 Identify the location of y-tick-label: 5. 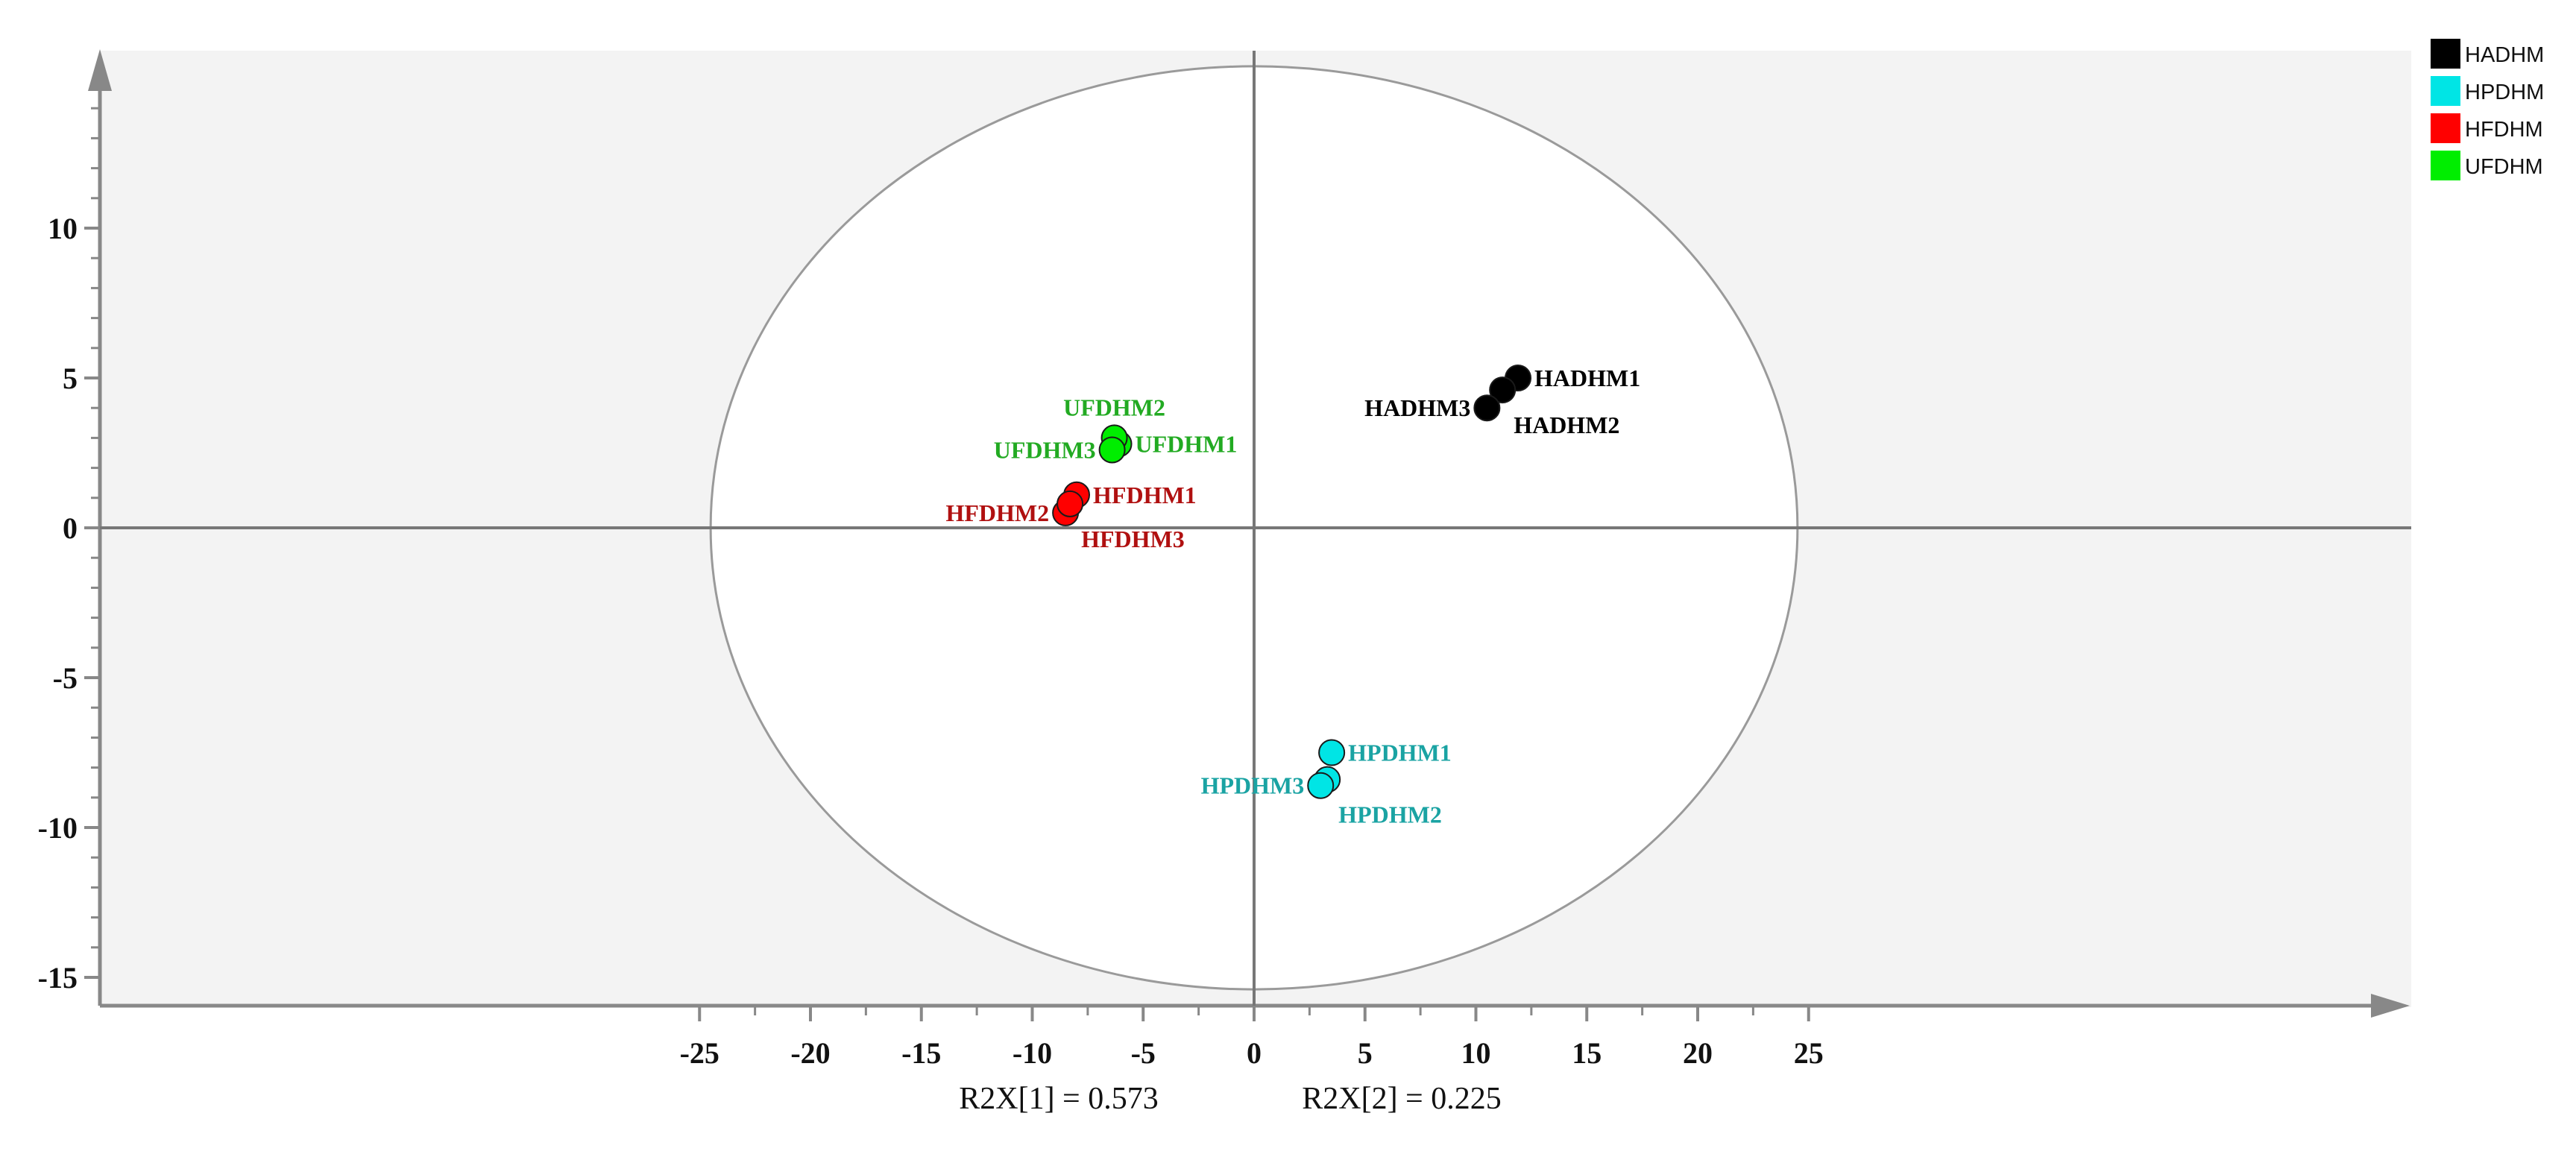
(70, 378).